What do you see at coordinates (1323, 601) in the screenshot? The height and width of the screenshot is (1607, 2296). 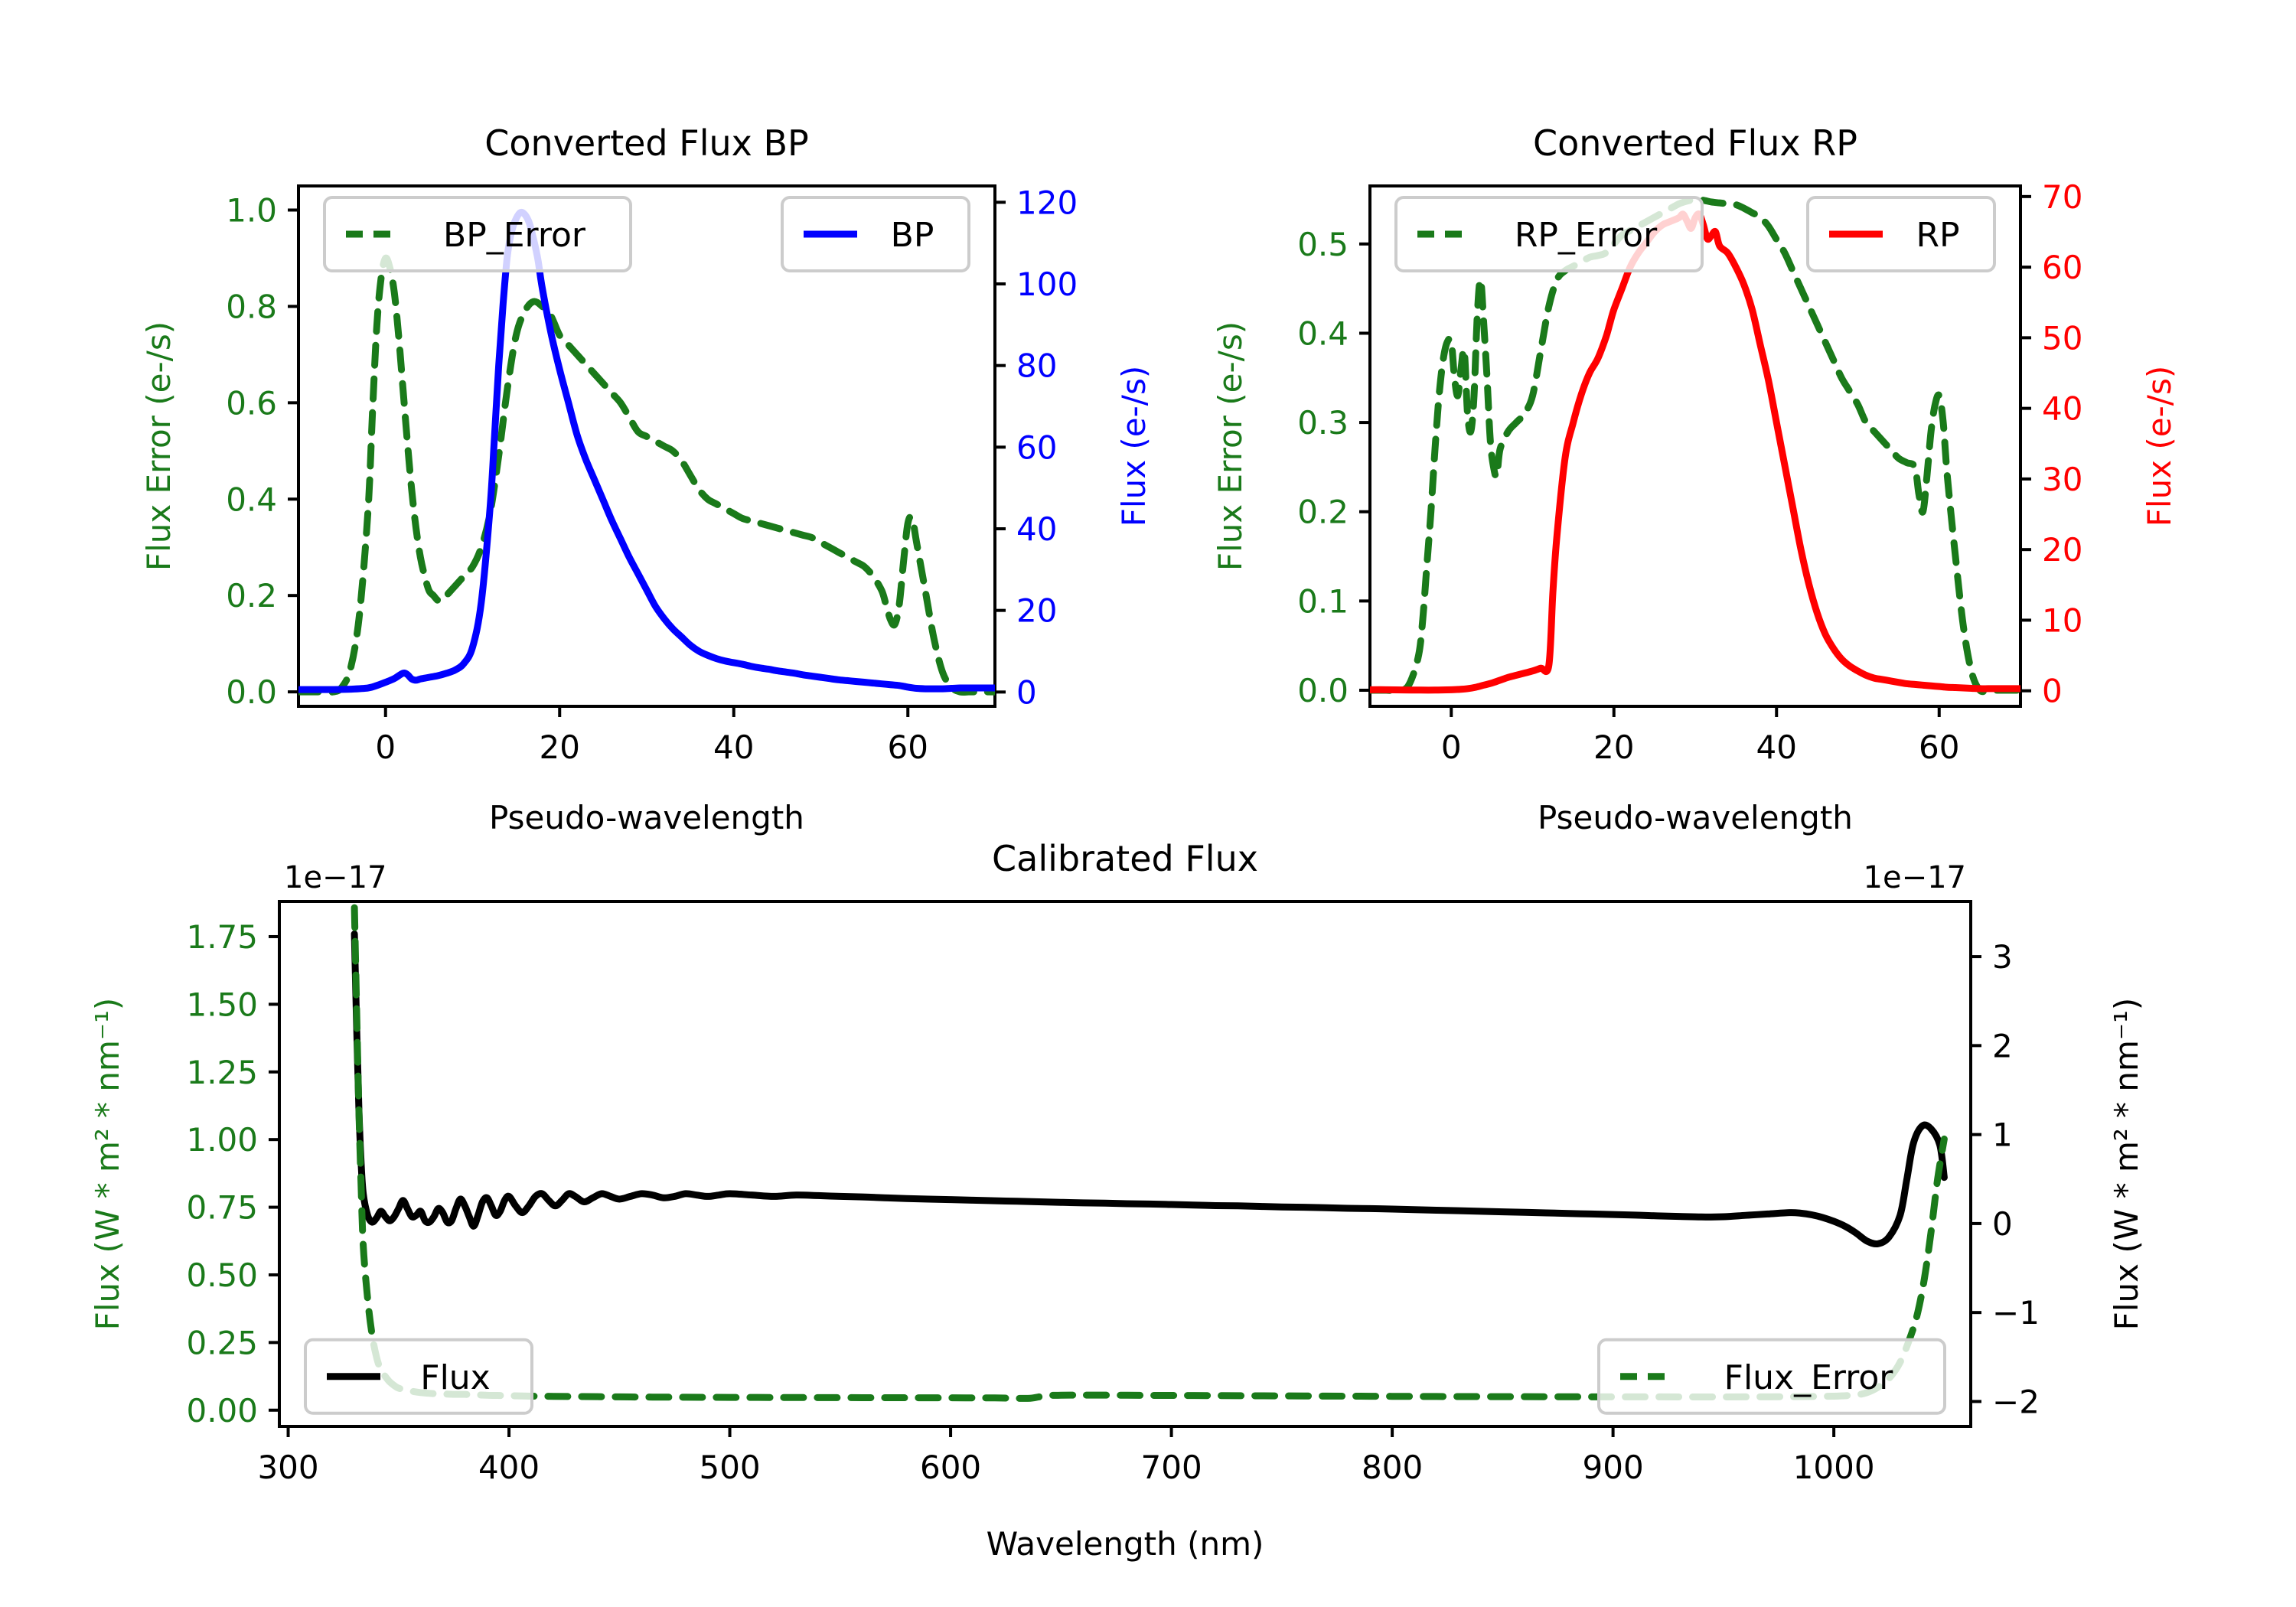 I see `y-tick-label-left: 0.1` at bounding box center [1323, 601].